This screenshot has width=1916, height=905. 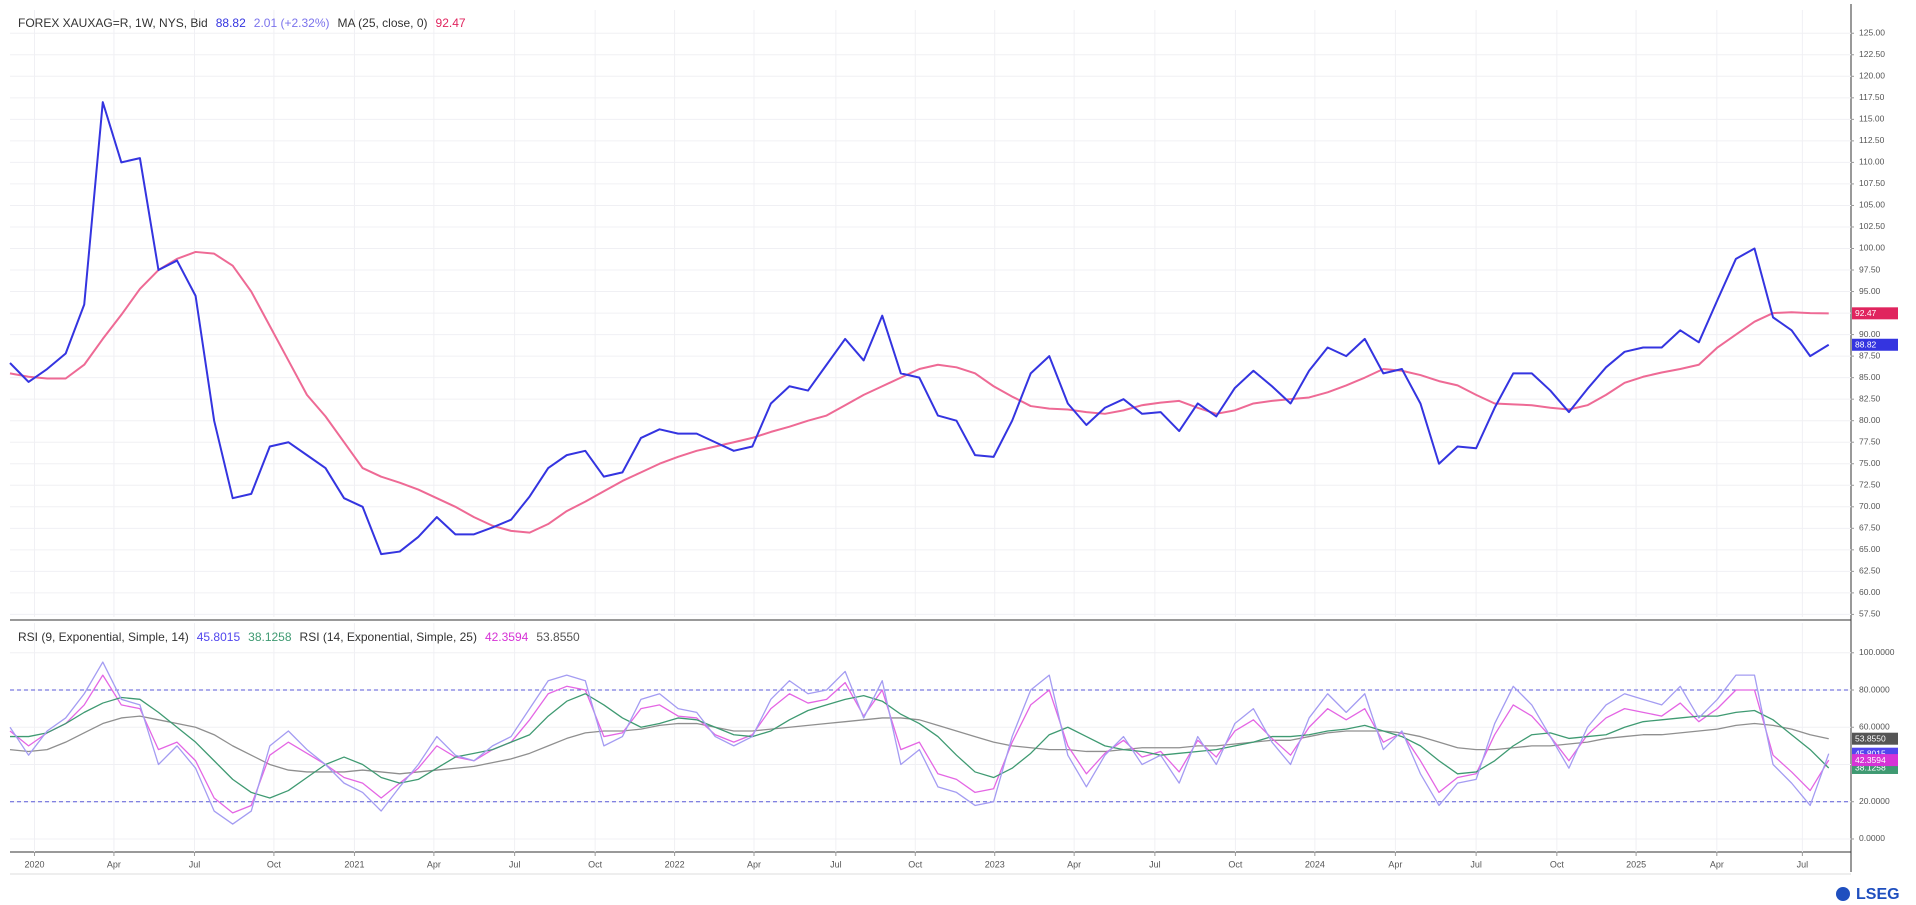 I want to click on logo: LSEG, so click(x=1868, y=894).